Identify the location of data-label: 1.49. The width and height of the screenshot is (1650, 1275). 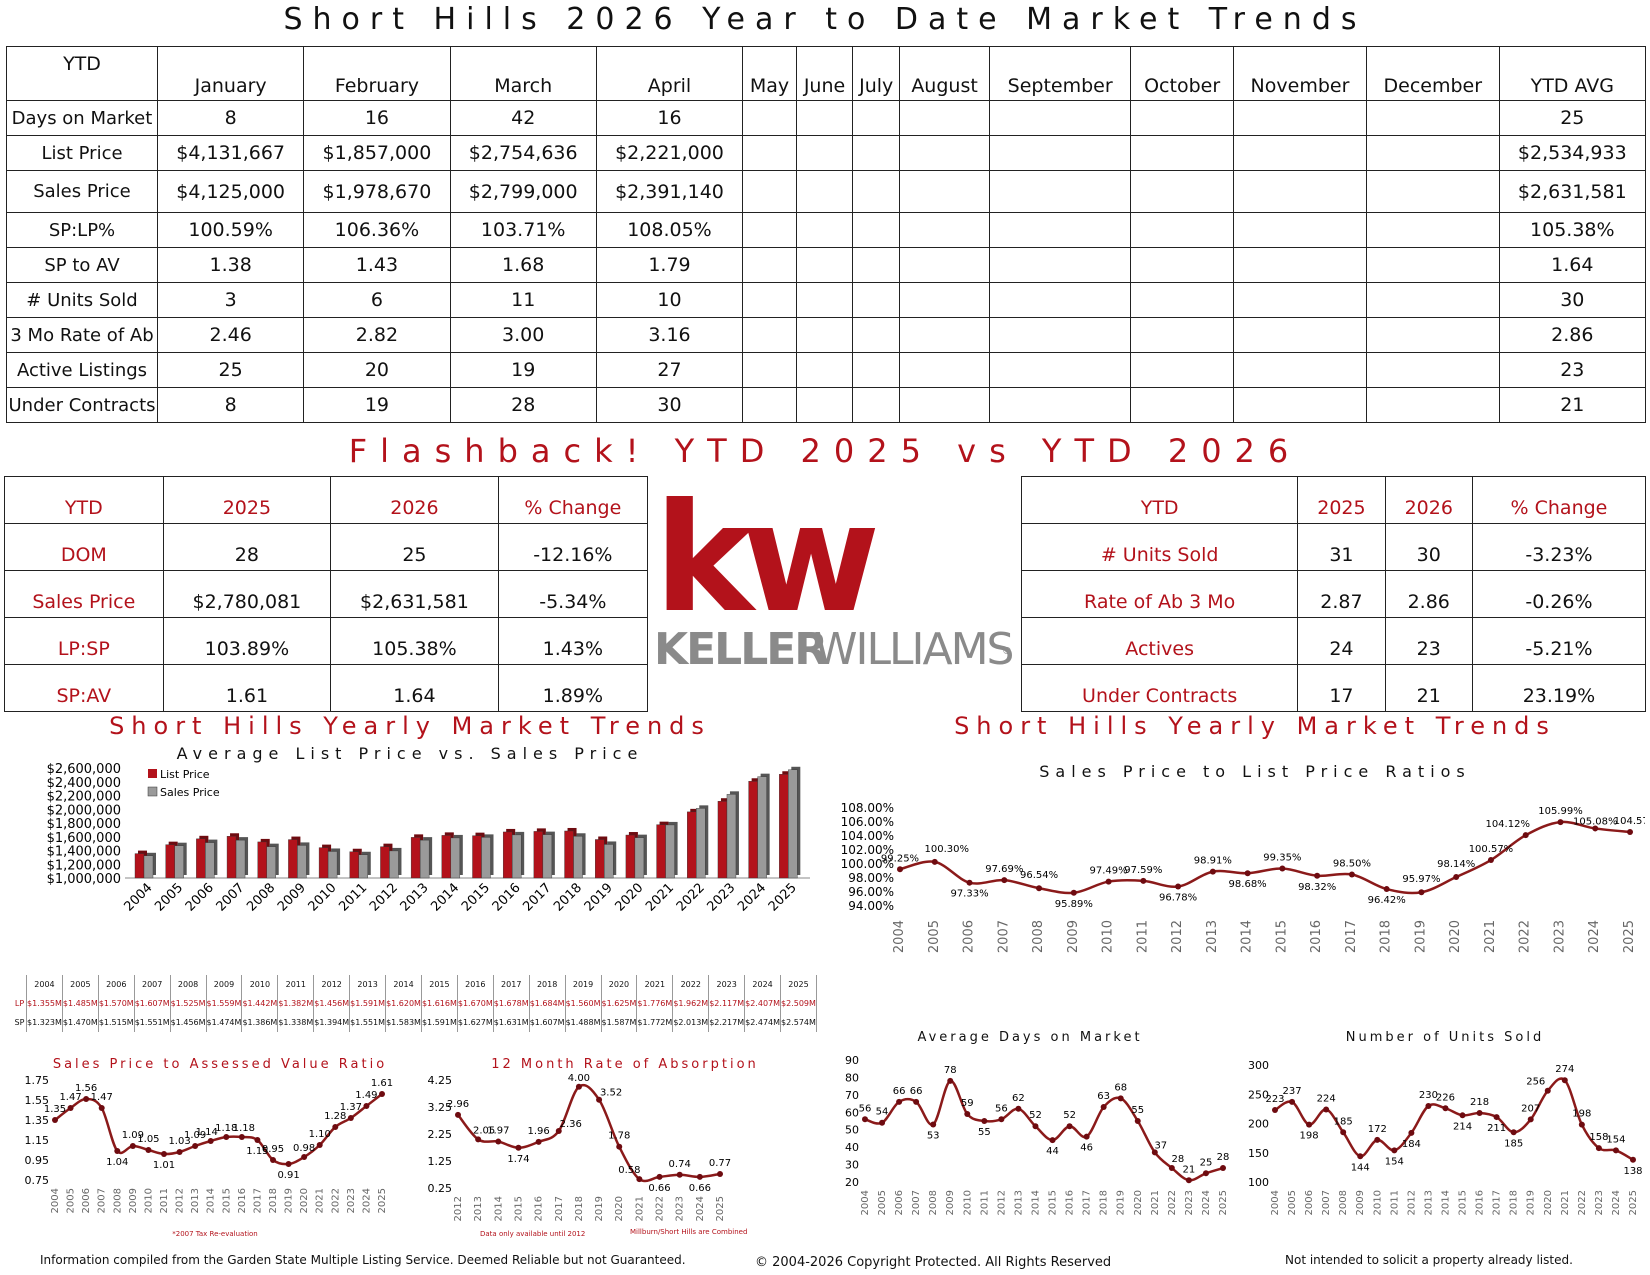
(366, 1095).